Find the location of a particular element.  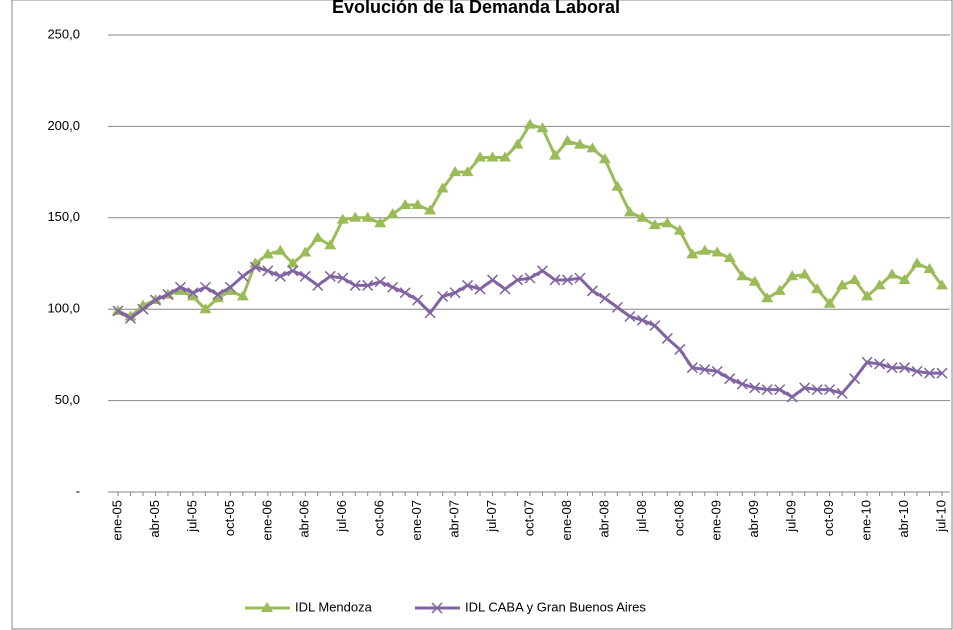

x-tick-label: oct-08 is located at coordinates (678, 518).